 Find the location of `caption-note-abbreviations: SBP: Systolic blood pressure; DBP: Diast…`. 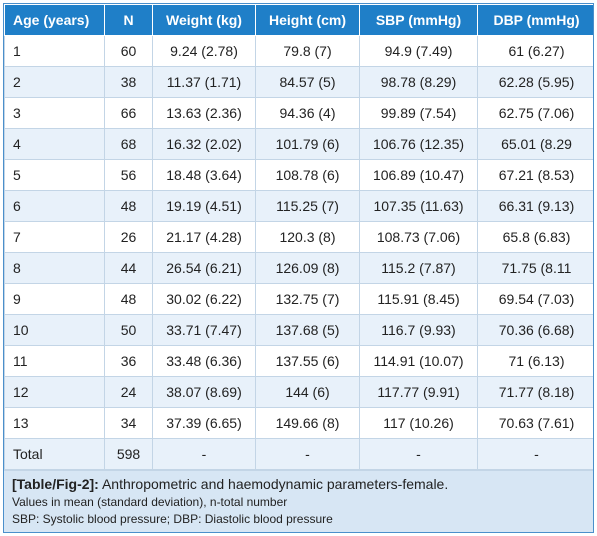

caption-note-abbreviations: SBP: Systolic blood pressure; DBP: Diast… is located at coordinates (172, 519).